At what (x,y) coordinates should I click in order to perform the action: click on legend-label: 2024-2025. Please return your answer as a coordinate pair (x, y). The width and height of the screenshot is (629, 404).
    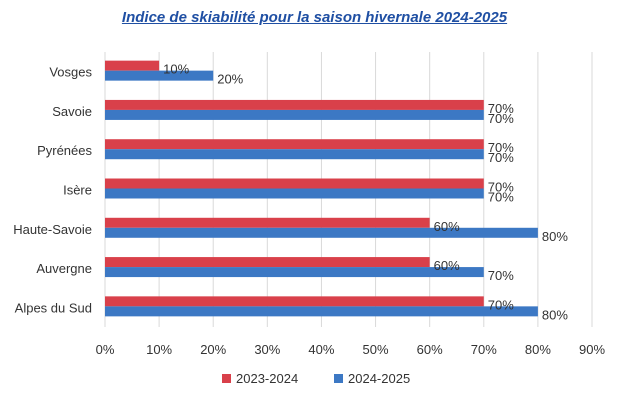
    Looking at the image, I should click on (379, 378).